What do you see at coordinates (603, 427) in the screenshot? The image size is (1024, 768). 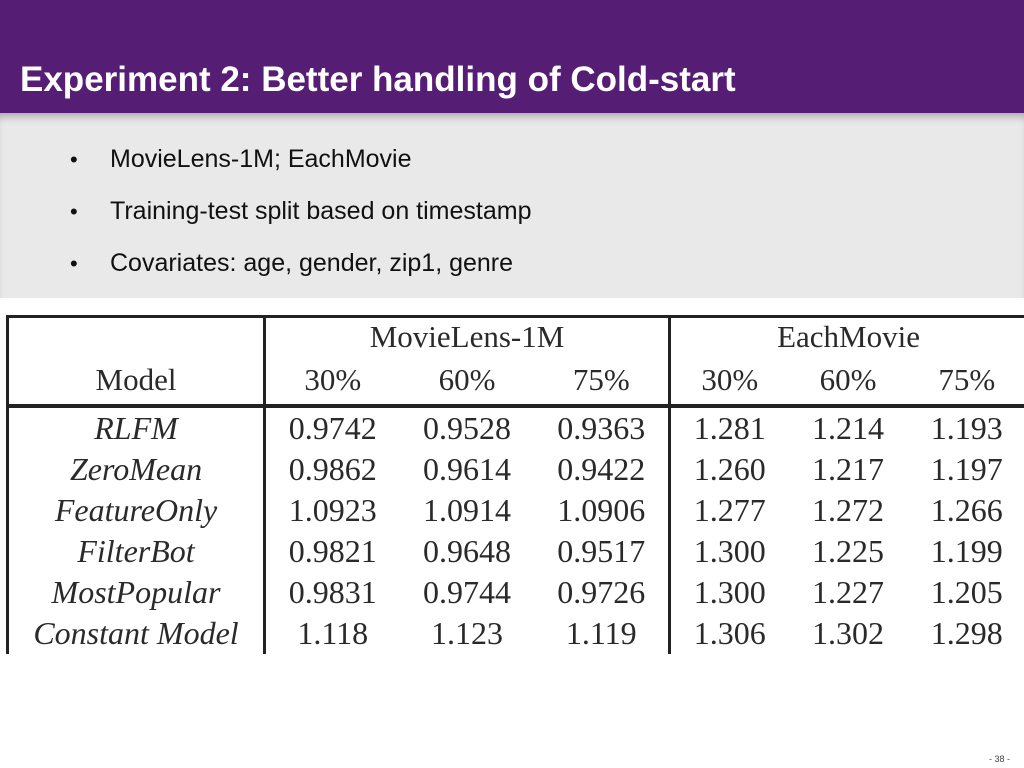 I see `value-cell: 0.9363` at bounding box center [603, 427].